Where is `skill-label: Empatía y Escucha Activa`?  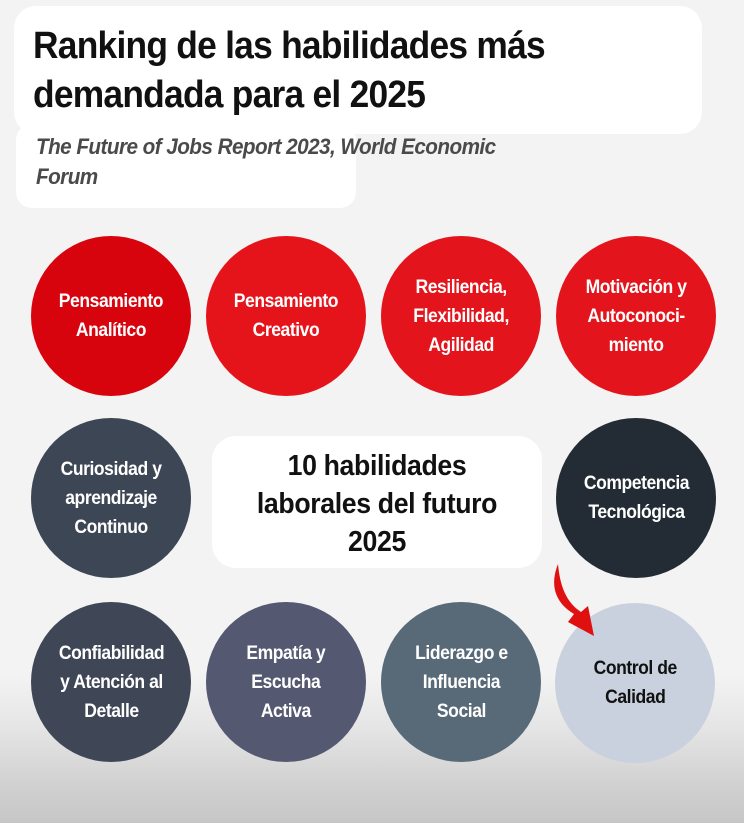 skill-label: Empatía y Escucha Activa is located at coordinates (286, 681).